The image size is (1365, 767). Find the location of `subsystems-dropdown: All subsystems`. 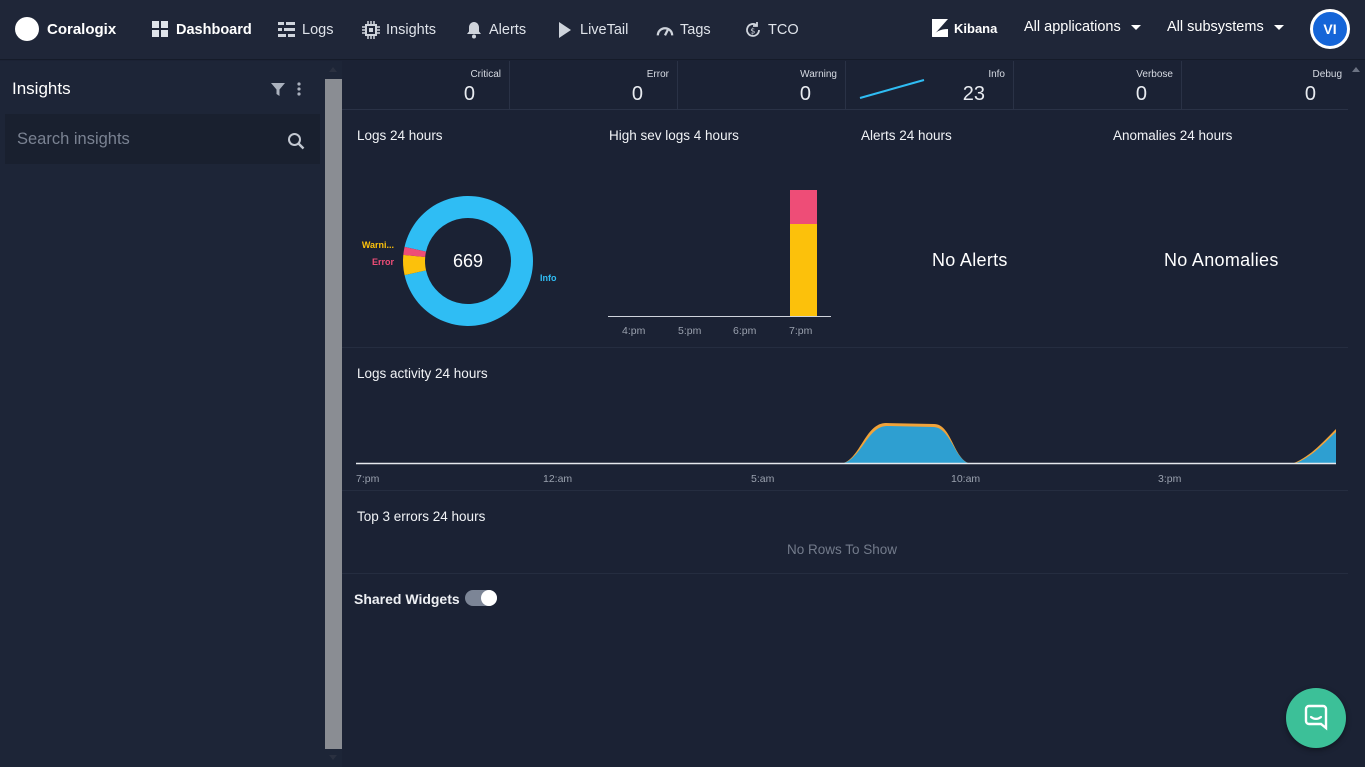

subsystems-dropdown: All subsystems is located at coordinates (1225, 27).